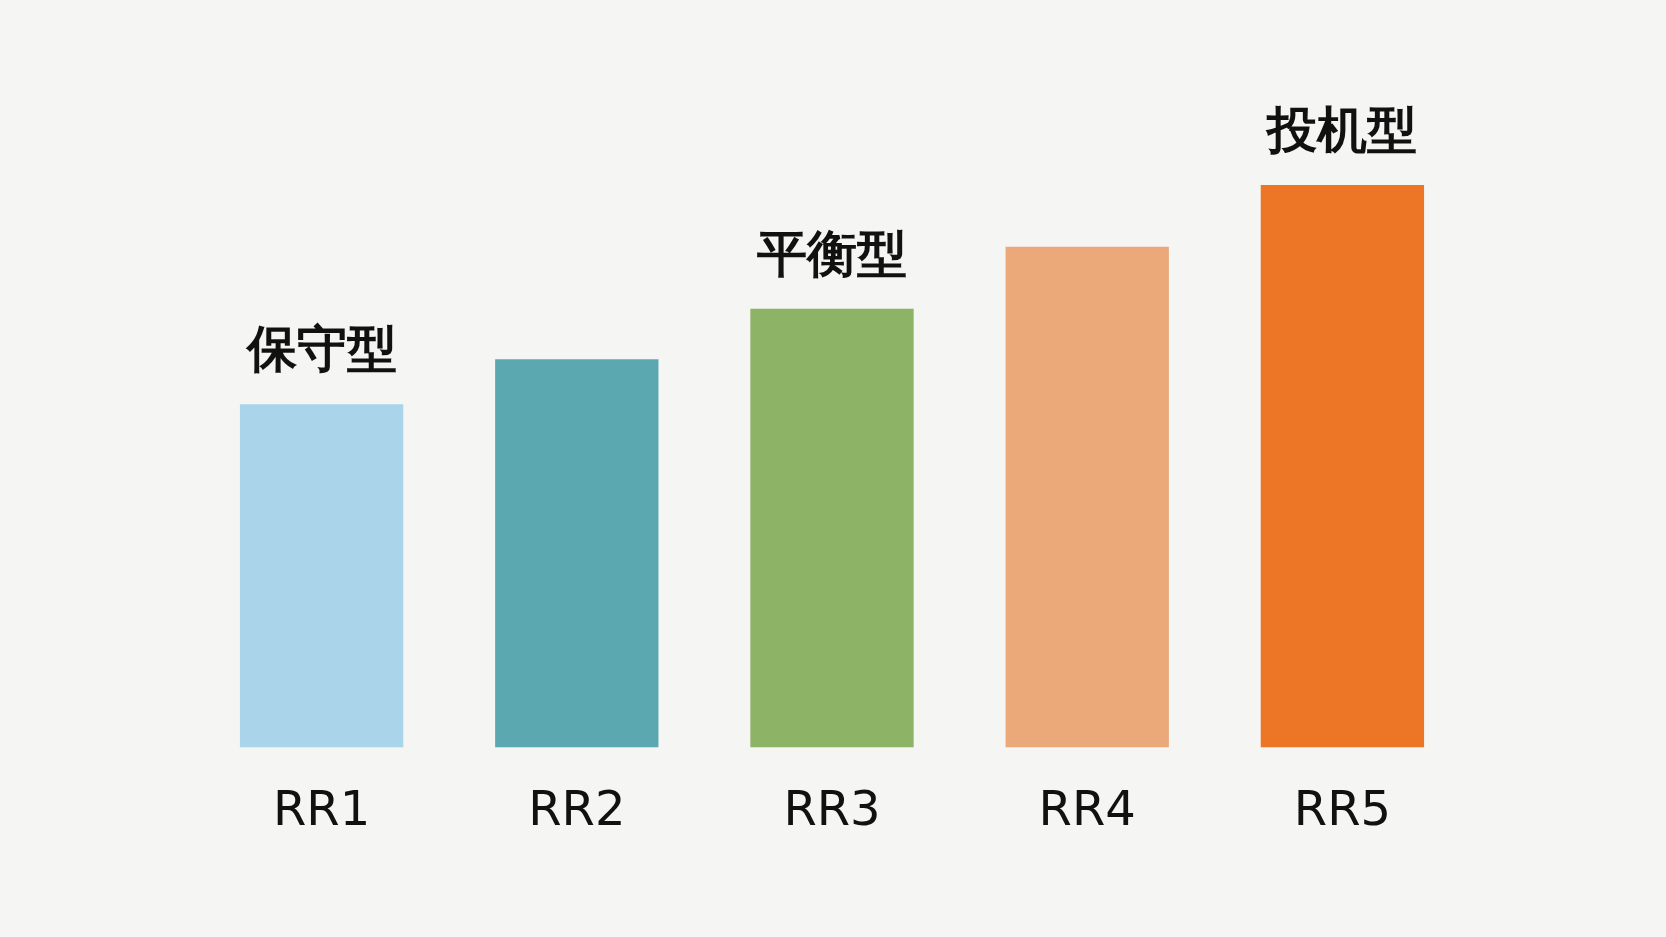  Describe the element at coordinates (831, 253) in the screenshot. I see `annotation: 平衡型` at that location.